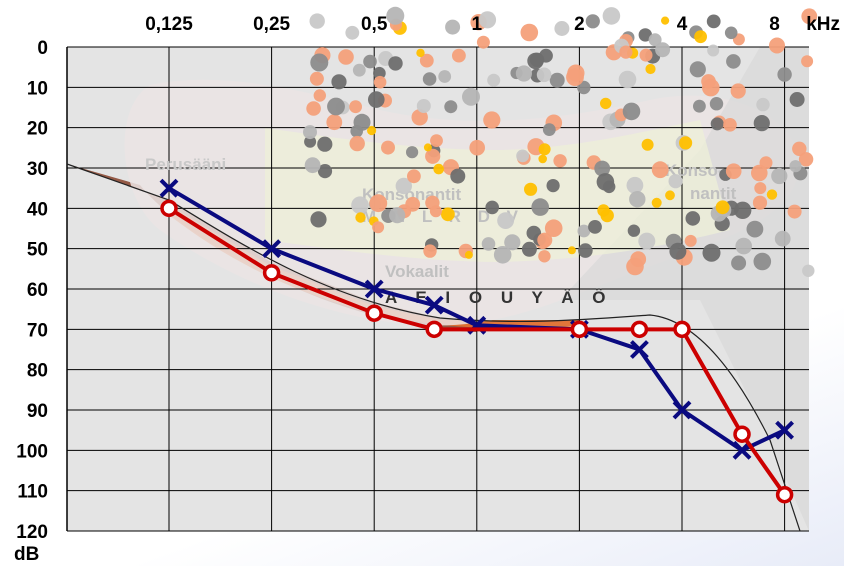  Describe the element at coordinates (682, 24) in the screenshot. I see `x-tick-label: 4` at that location.